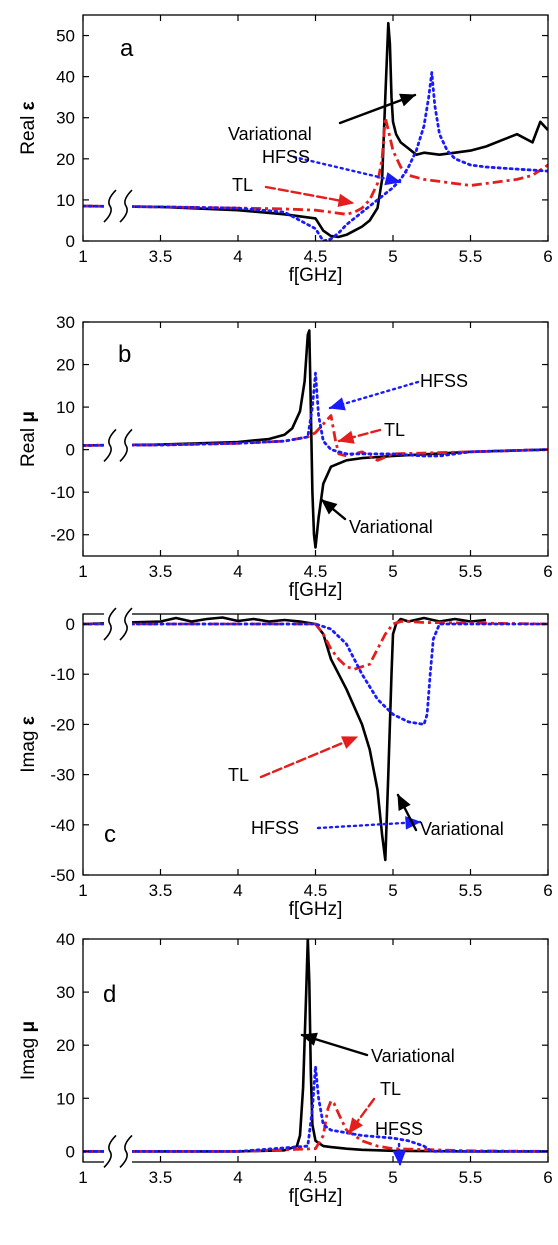 This screenshot has height=1245, width=558. Describe the element at coordinates (62, 775) in the screenshot. I see `y-tick-label: -30` at that location.